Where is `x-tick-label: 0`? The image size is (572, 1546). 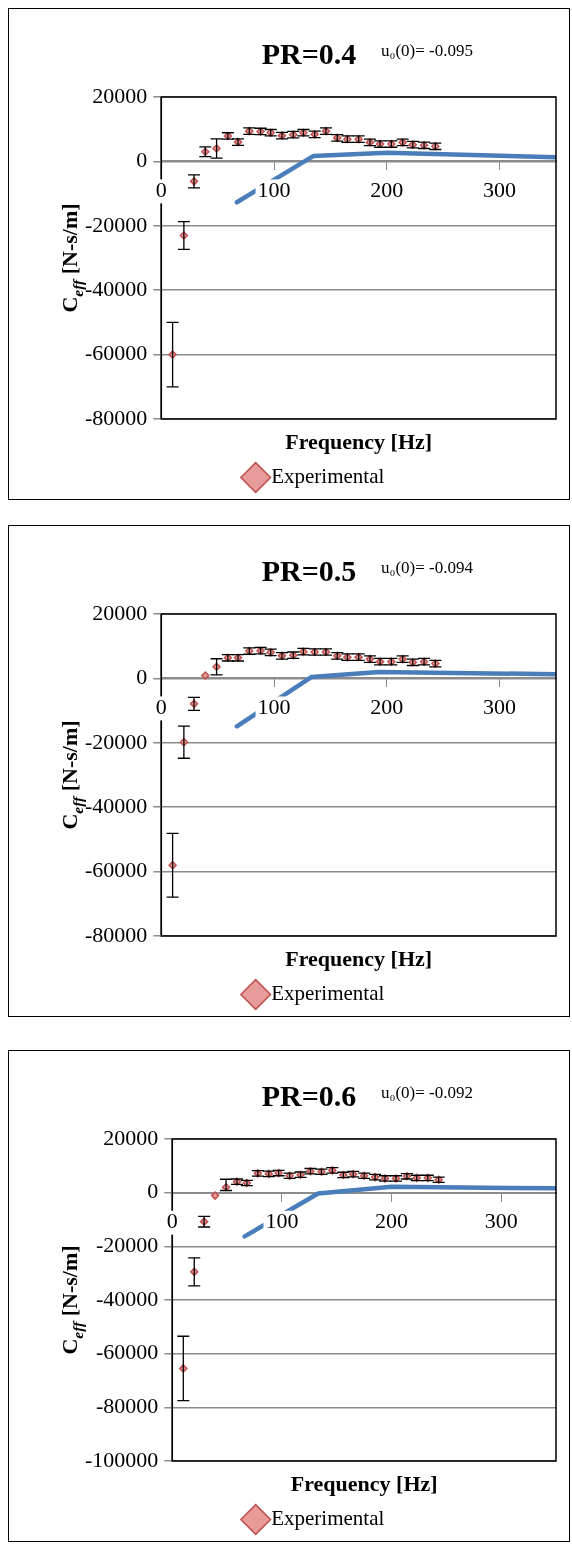
x-tick-label: 0 is located at coordinates (172, 1221).